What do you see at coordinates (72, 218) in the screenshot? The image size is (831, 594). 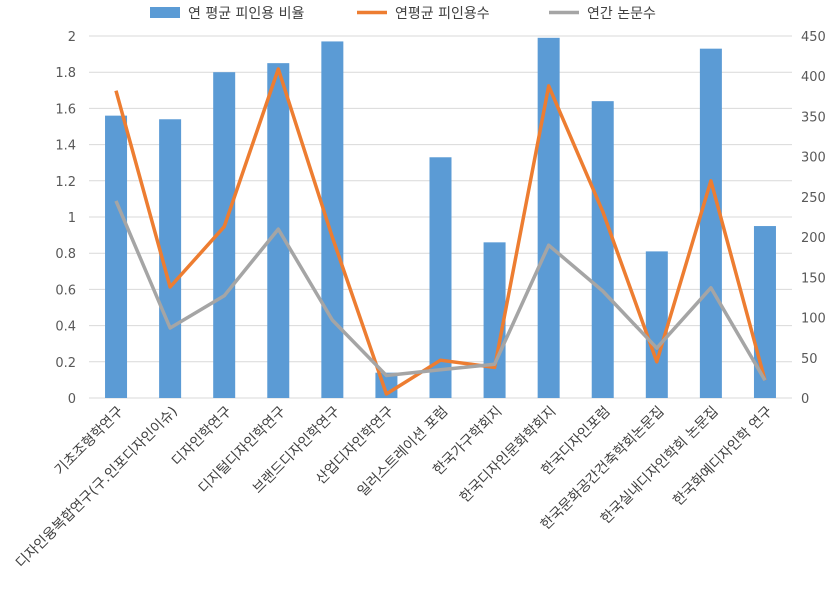 I see `left-tick-label: 1` at bounding box center [72, 218].